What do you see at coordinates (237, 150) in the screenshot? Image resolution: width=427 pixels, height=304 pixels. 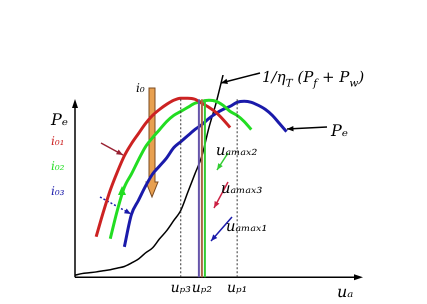 I see `ref-line-label: uₐₘₐₓ₂` at bounding box center [237, 150].